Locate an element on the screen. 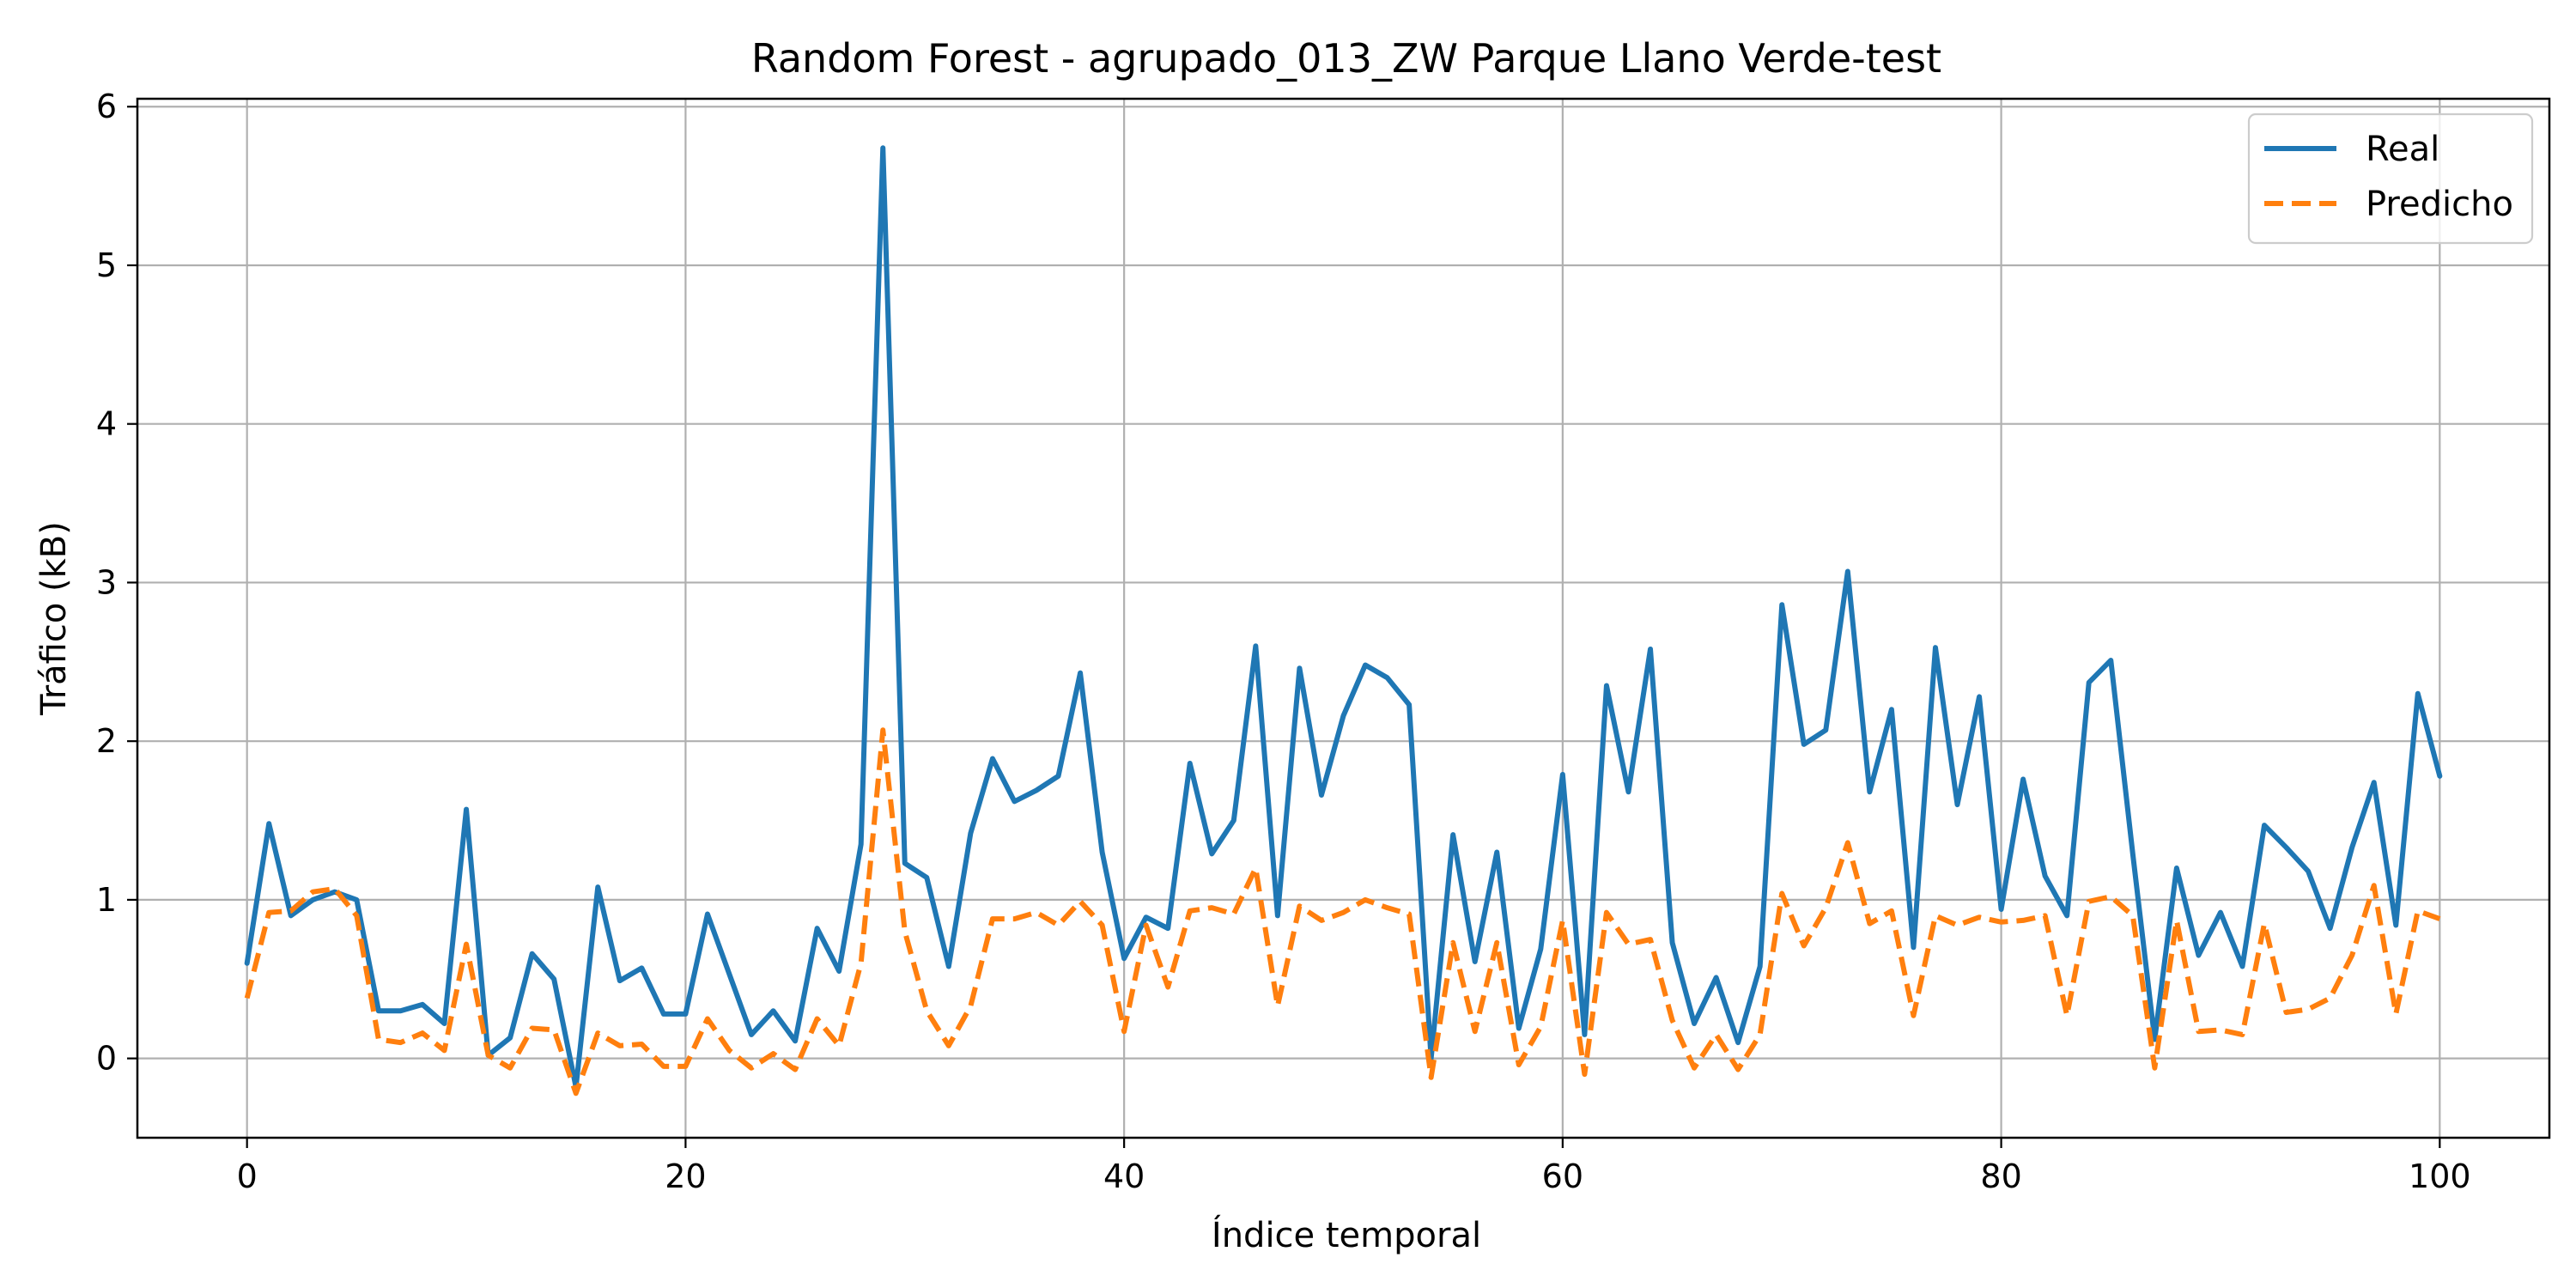 The image size is (2576, 1288). y-tick-label: 1 is located at coordinates (106, 900).